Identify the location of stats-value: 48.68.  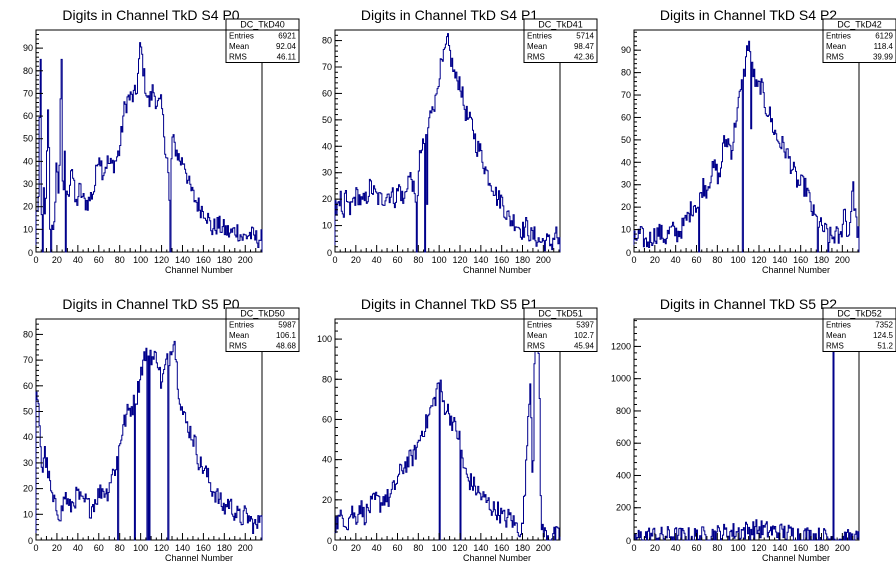
(286, 346).